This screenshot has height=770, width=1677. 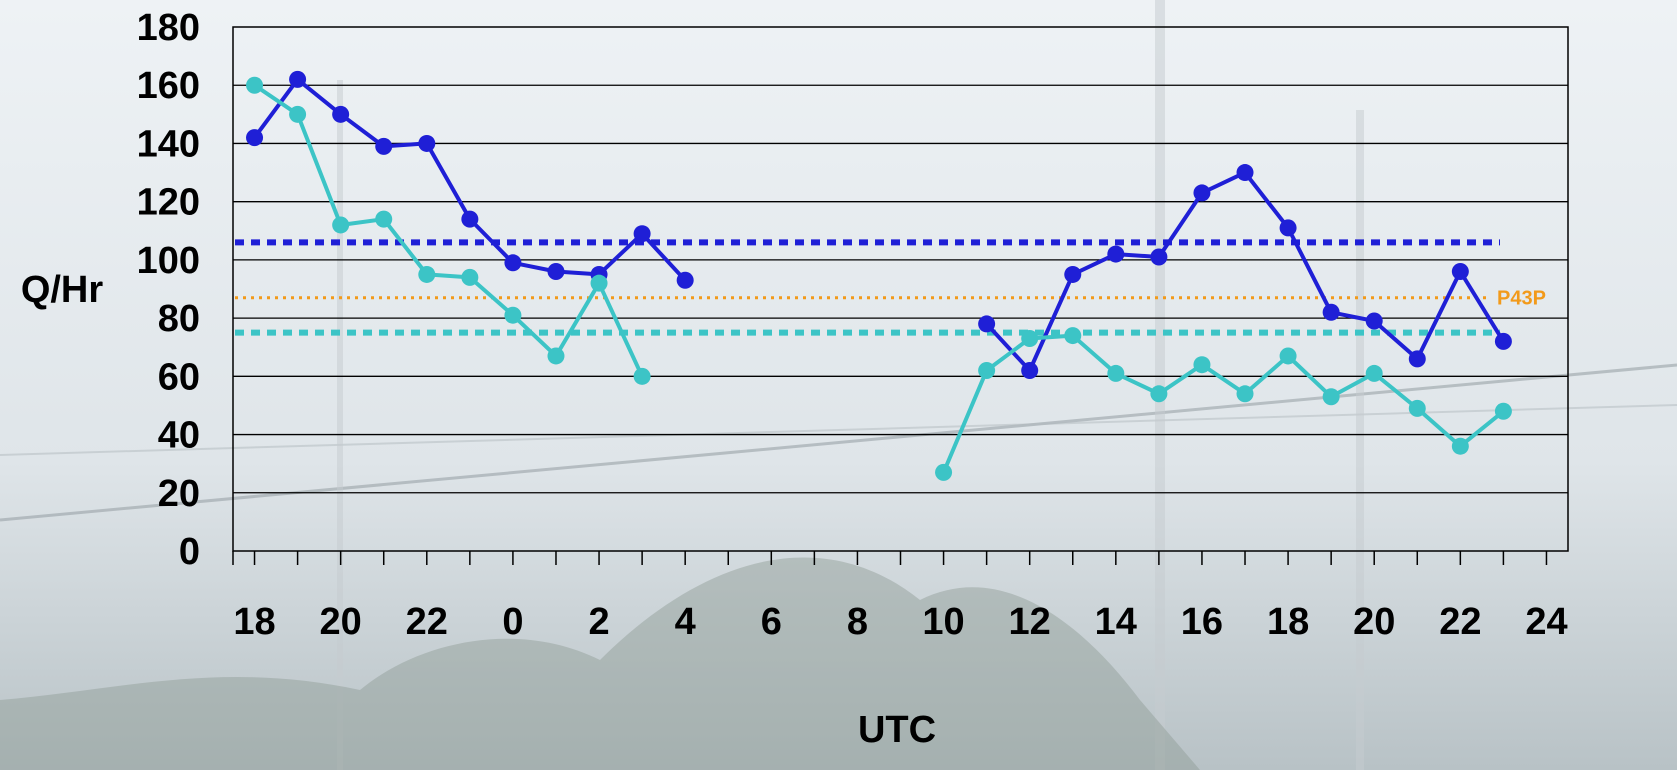 What do you see at coordinates (168, 144) in the screenshot?
I see `y-tick-label: 140` at bounding box center [168, 144].